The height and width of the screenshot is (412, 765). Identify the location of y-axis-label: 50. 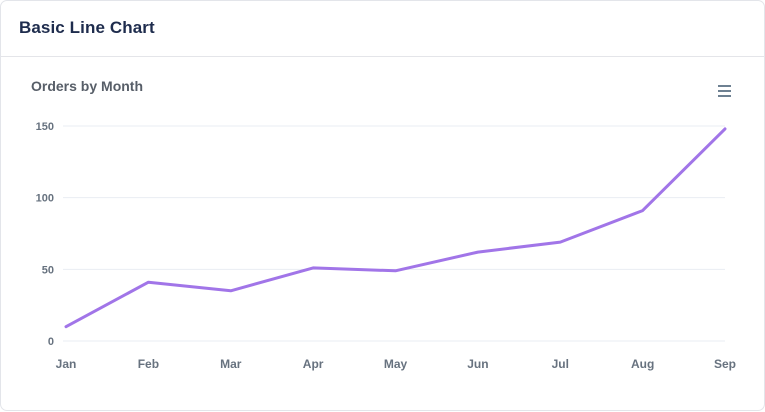
(48, 270).